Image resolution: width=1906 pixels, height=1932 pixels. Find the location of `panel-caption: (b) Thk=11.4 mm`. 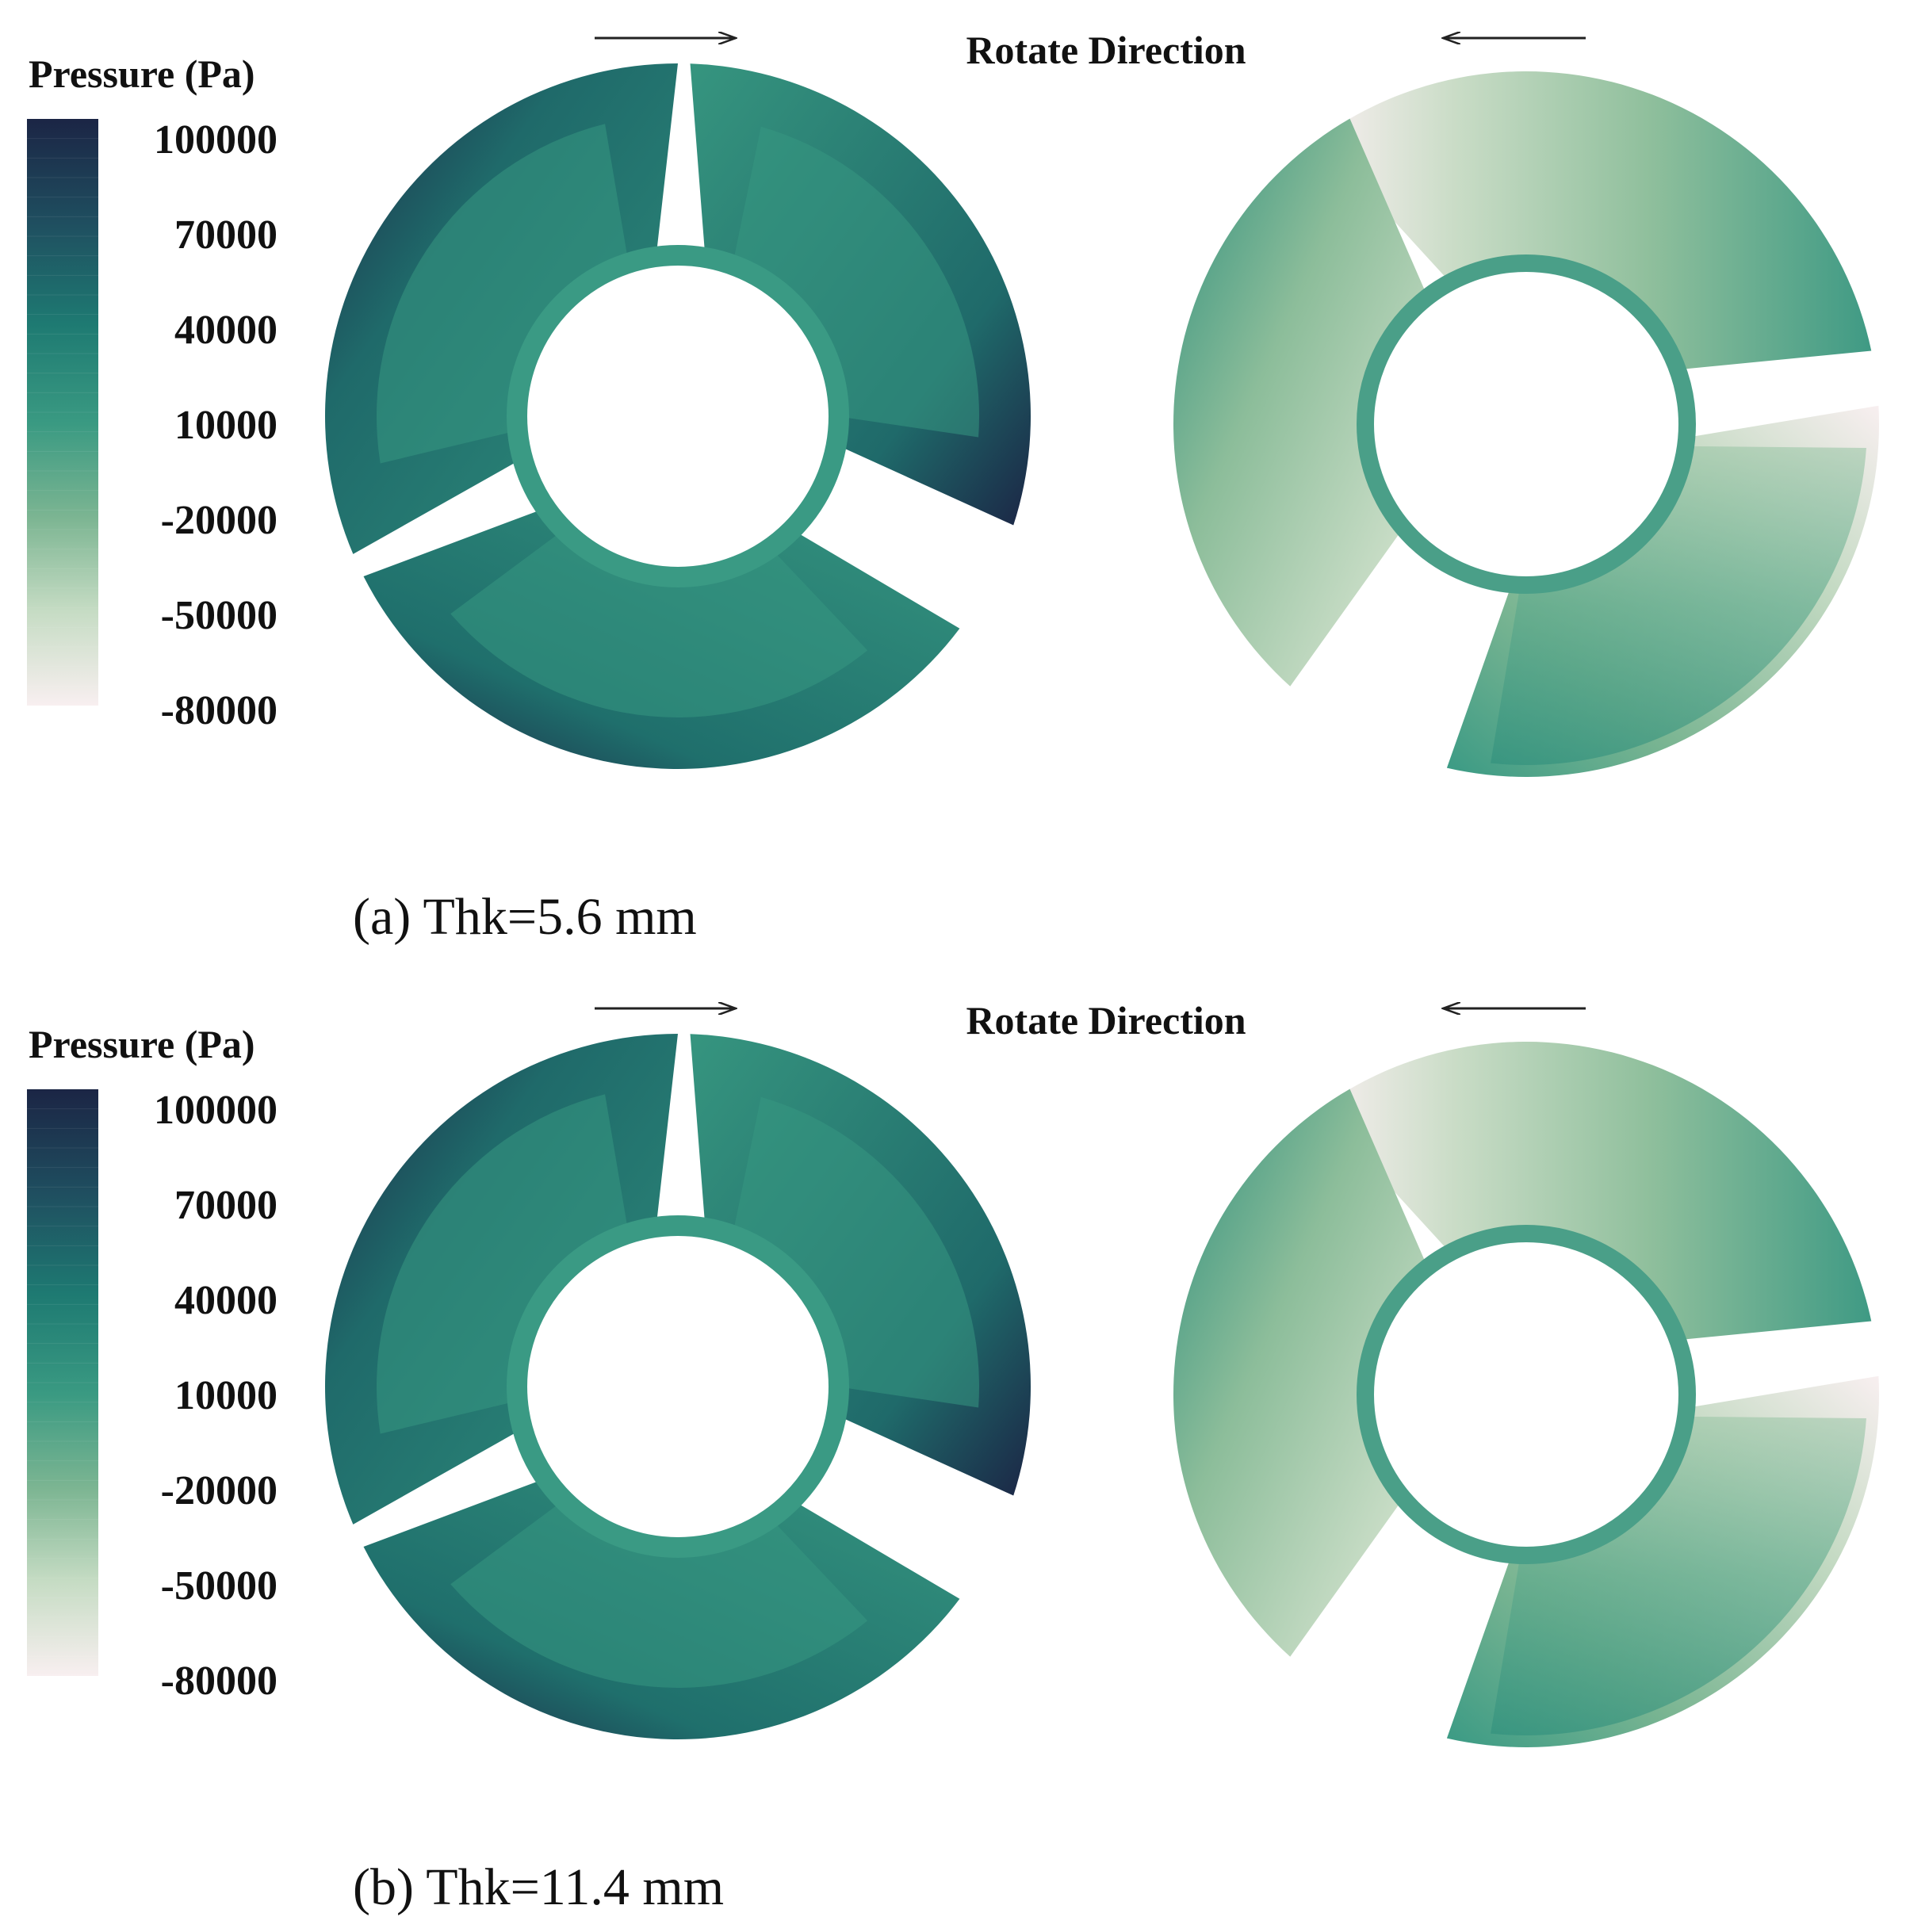

panel-caption: (b) Thk=11.4 mm is located at coordinates (538, 1887).